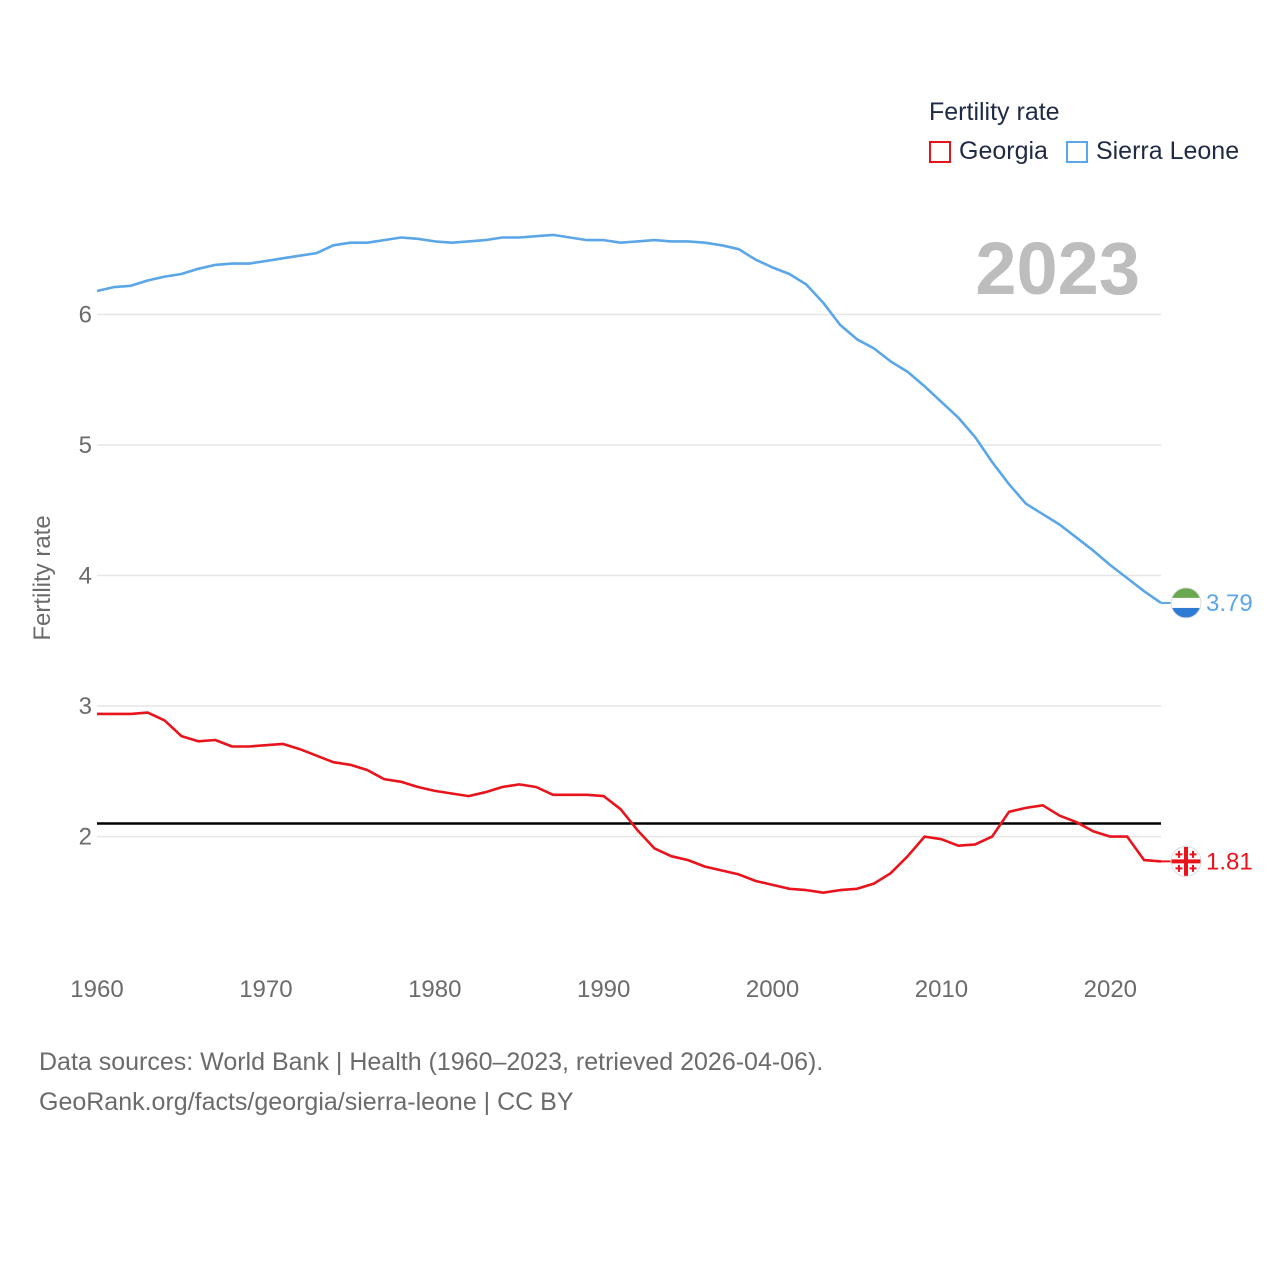 Image resolution: width=1280 pixels, height=1280 pixels. I want to click on year-label: 2023, so click(1057, 268).